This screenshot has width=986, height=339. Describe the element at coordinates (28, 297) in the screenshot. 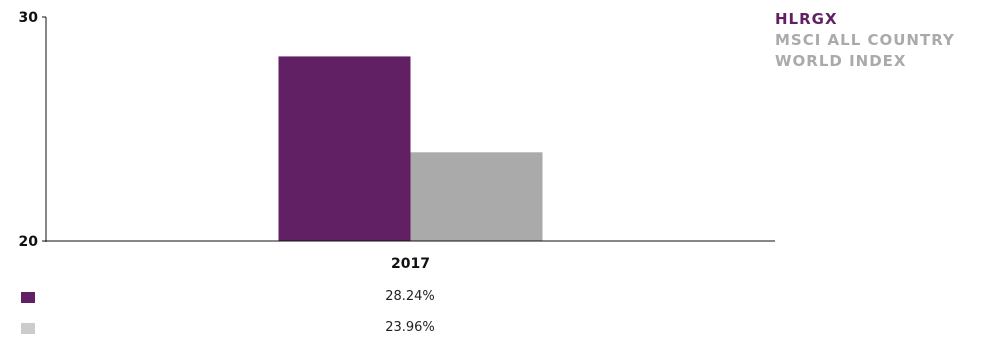

I see `series-1-swatch` at that location.